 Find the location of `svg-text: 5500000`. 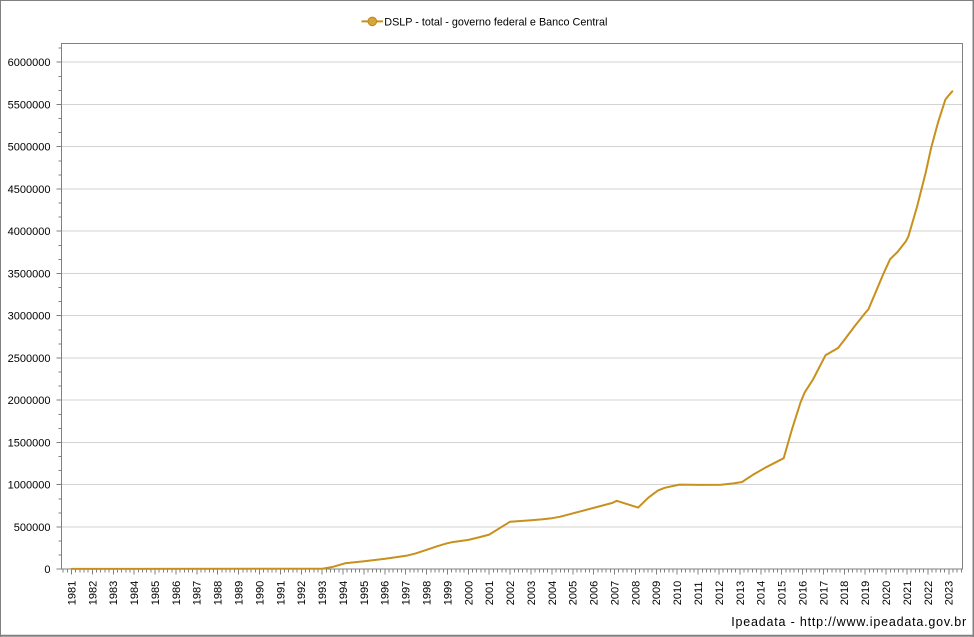

svg-text: 5500000 is located at coordinates (29, 105).